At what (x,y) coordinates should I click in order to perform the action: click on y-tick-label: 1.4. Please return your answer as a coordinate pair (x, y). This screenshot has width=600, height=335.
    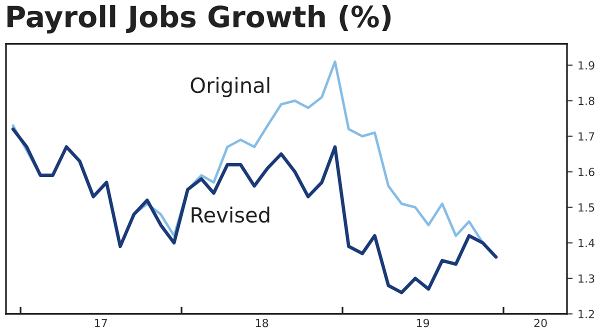
    Looking at the image, I should click on (586, 243).